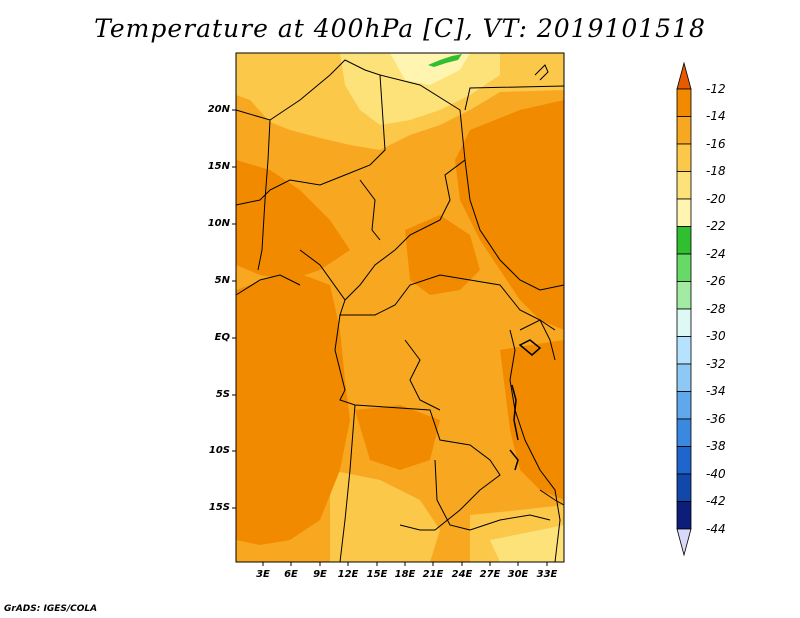 The width and height of the screenshot is (800, 618). Describe the element at coordinates (462, 574) in the screenshot. I see `lon-label: 24E` at that location.